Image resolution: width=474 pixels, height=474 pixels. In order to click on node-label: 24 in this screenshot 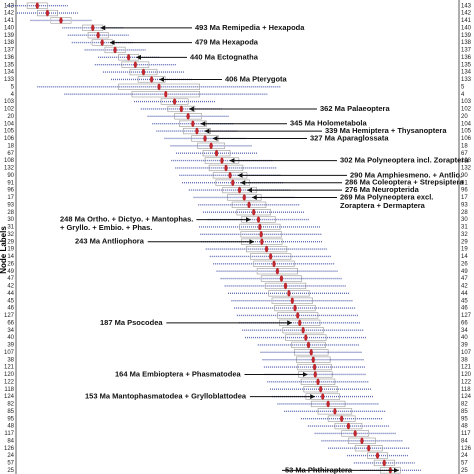, I will do `click(464, 456)`.